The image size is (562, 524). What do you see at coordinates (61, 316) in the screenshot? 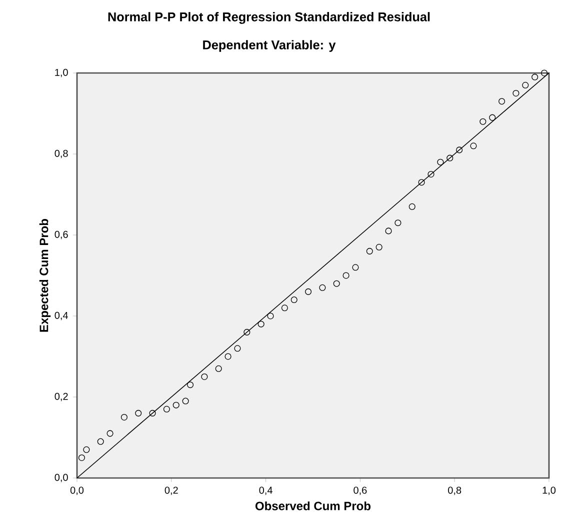
I see `y-tick-label: 0,4` at bounding box center [61, 316].